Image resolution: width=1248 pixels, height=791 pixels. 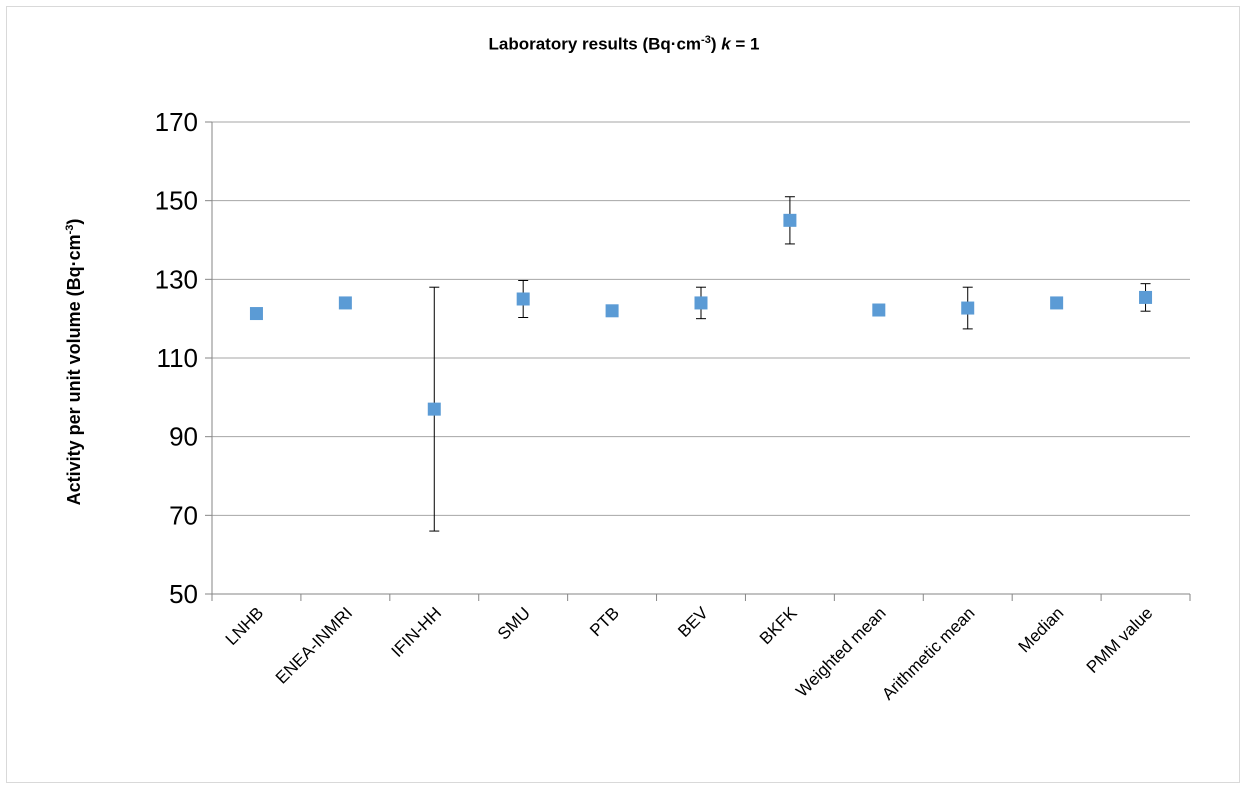 What do you see at coordinates (74, 362) in the screenshot?
I see `y-axis-title: Activity per unit volume (Bq·cm-3)` at bounding box center [74, 362].